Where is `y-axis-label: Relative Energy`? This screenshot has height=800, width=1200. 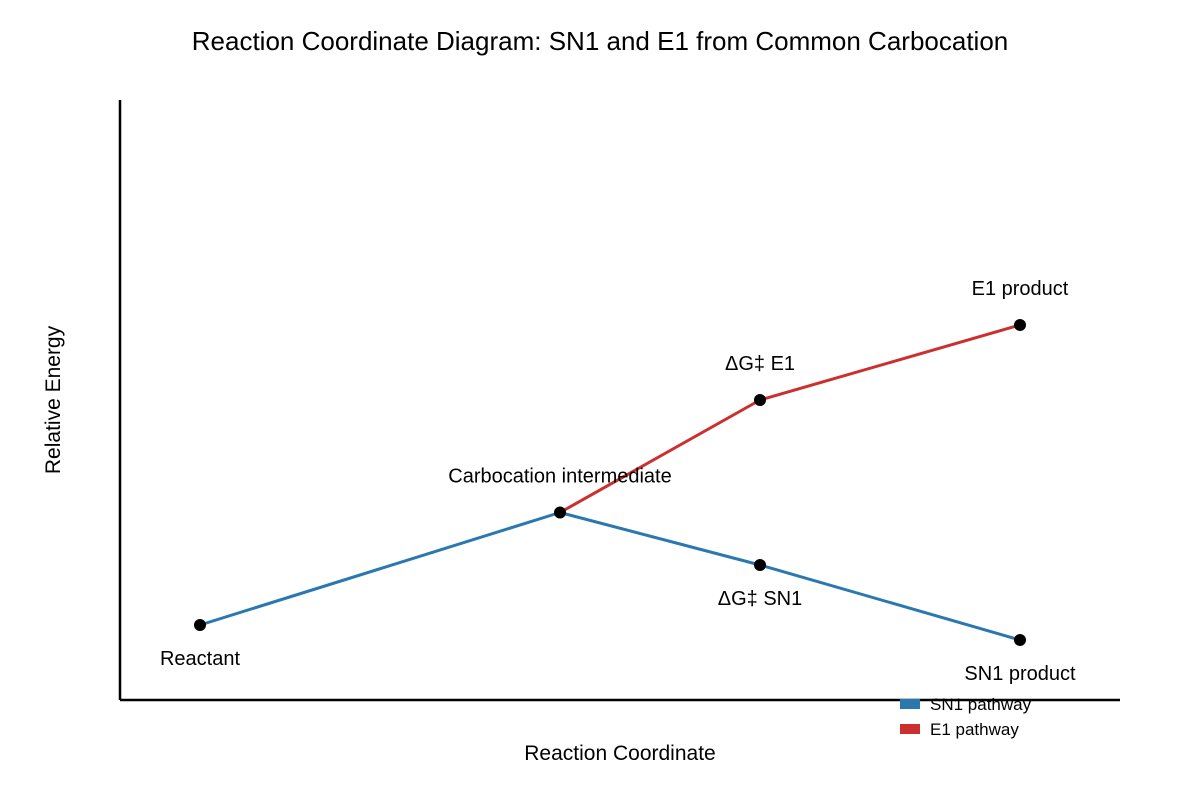
y-axis-label: Relative Energy is located at coordinates (53, 399).